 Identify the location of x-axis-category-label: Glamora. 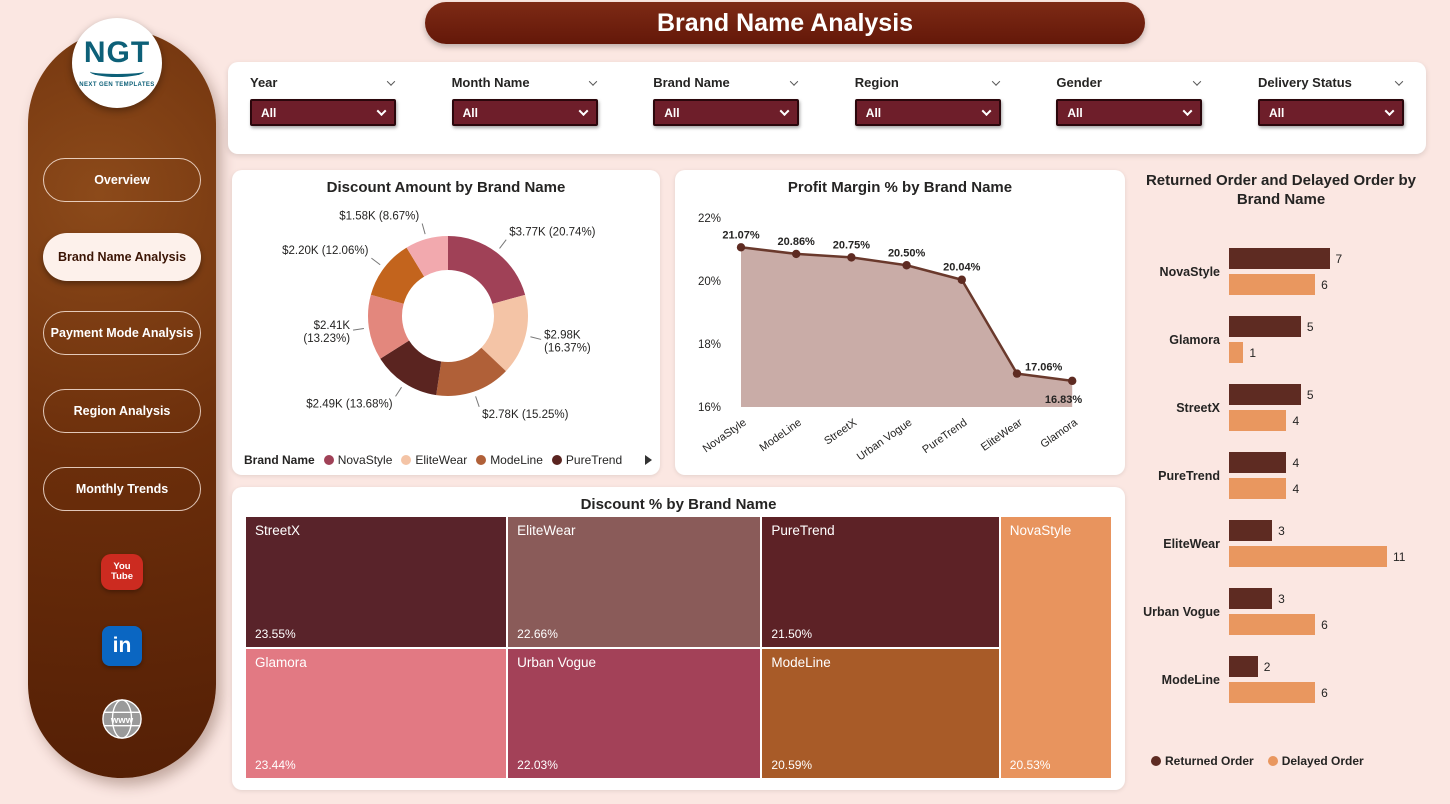
(1059, 433).